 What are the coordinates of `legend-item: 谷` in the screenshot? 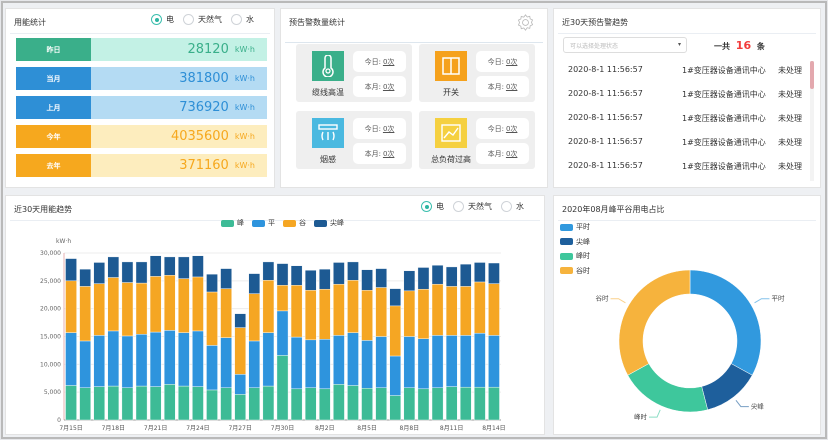 It's located at (294, 223).